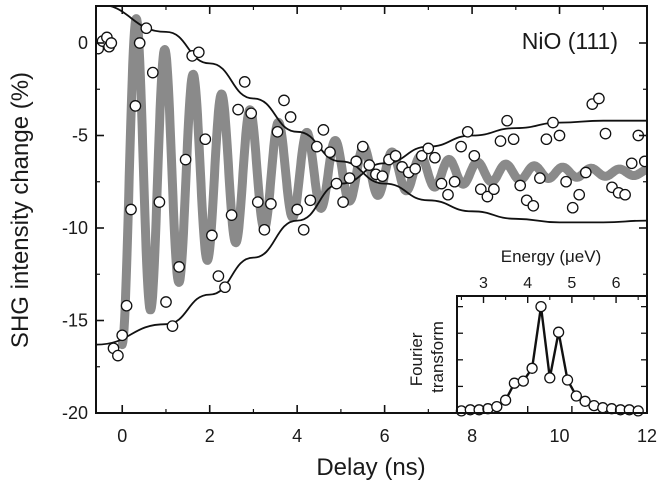 Image resolution: width=664 pixels, height=491 pixels. I want to click on inset-x-tick-label: 5, so click(571, 283).